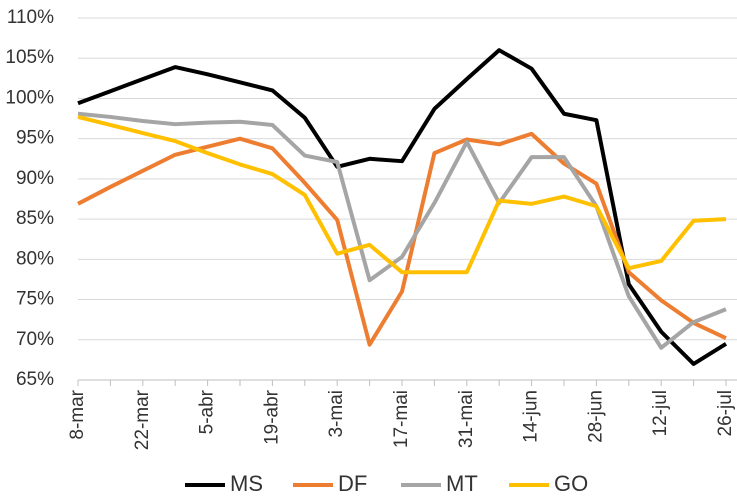 The image size is (737, 502). I want to click on x-tick-label: 31-mai, so click(466, 419).